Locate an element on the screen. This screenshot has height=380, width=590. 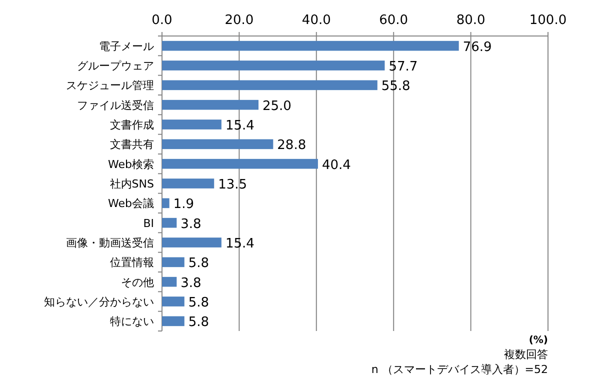
y-tick-label: 文書作成 is located at coordinates (132, 125).